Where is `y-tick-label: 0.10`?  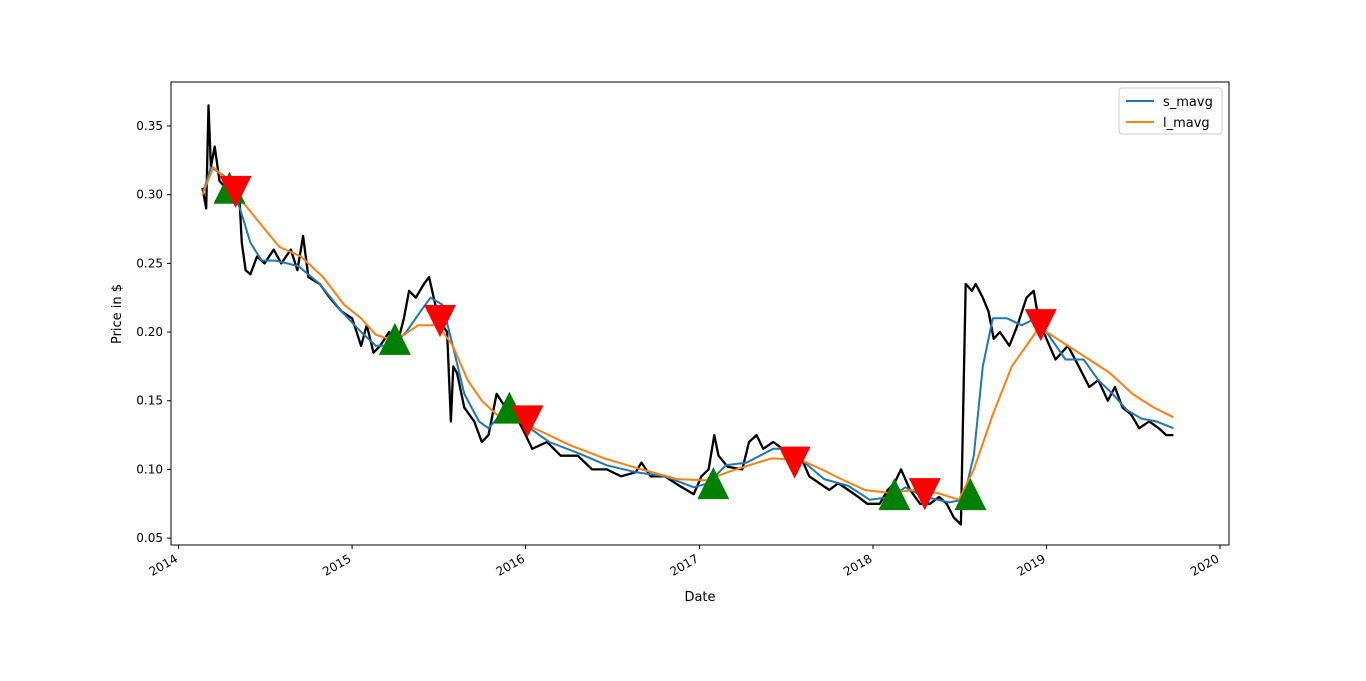
y-tick-label: 0.10 is located at coordinates (149, 469).